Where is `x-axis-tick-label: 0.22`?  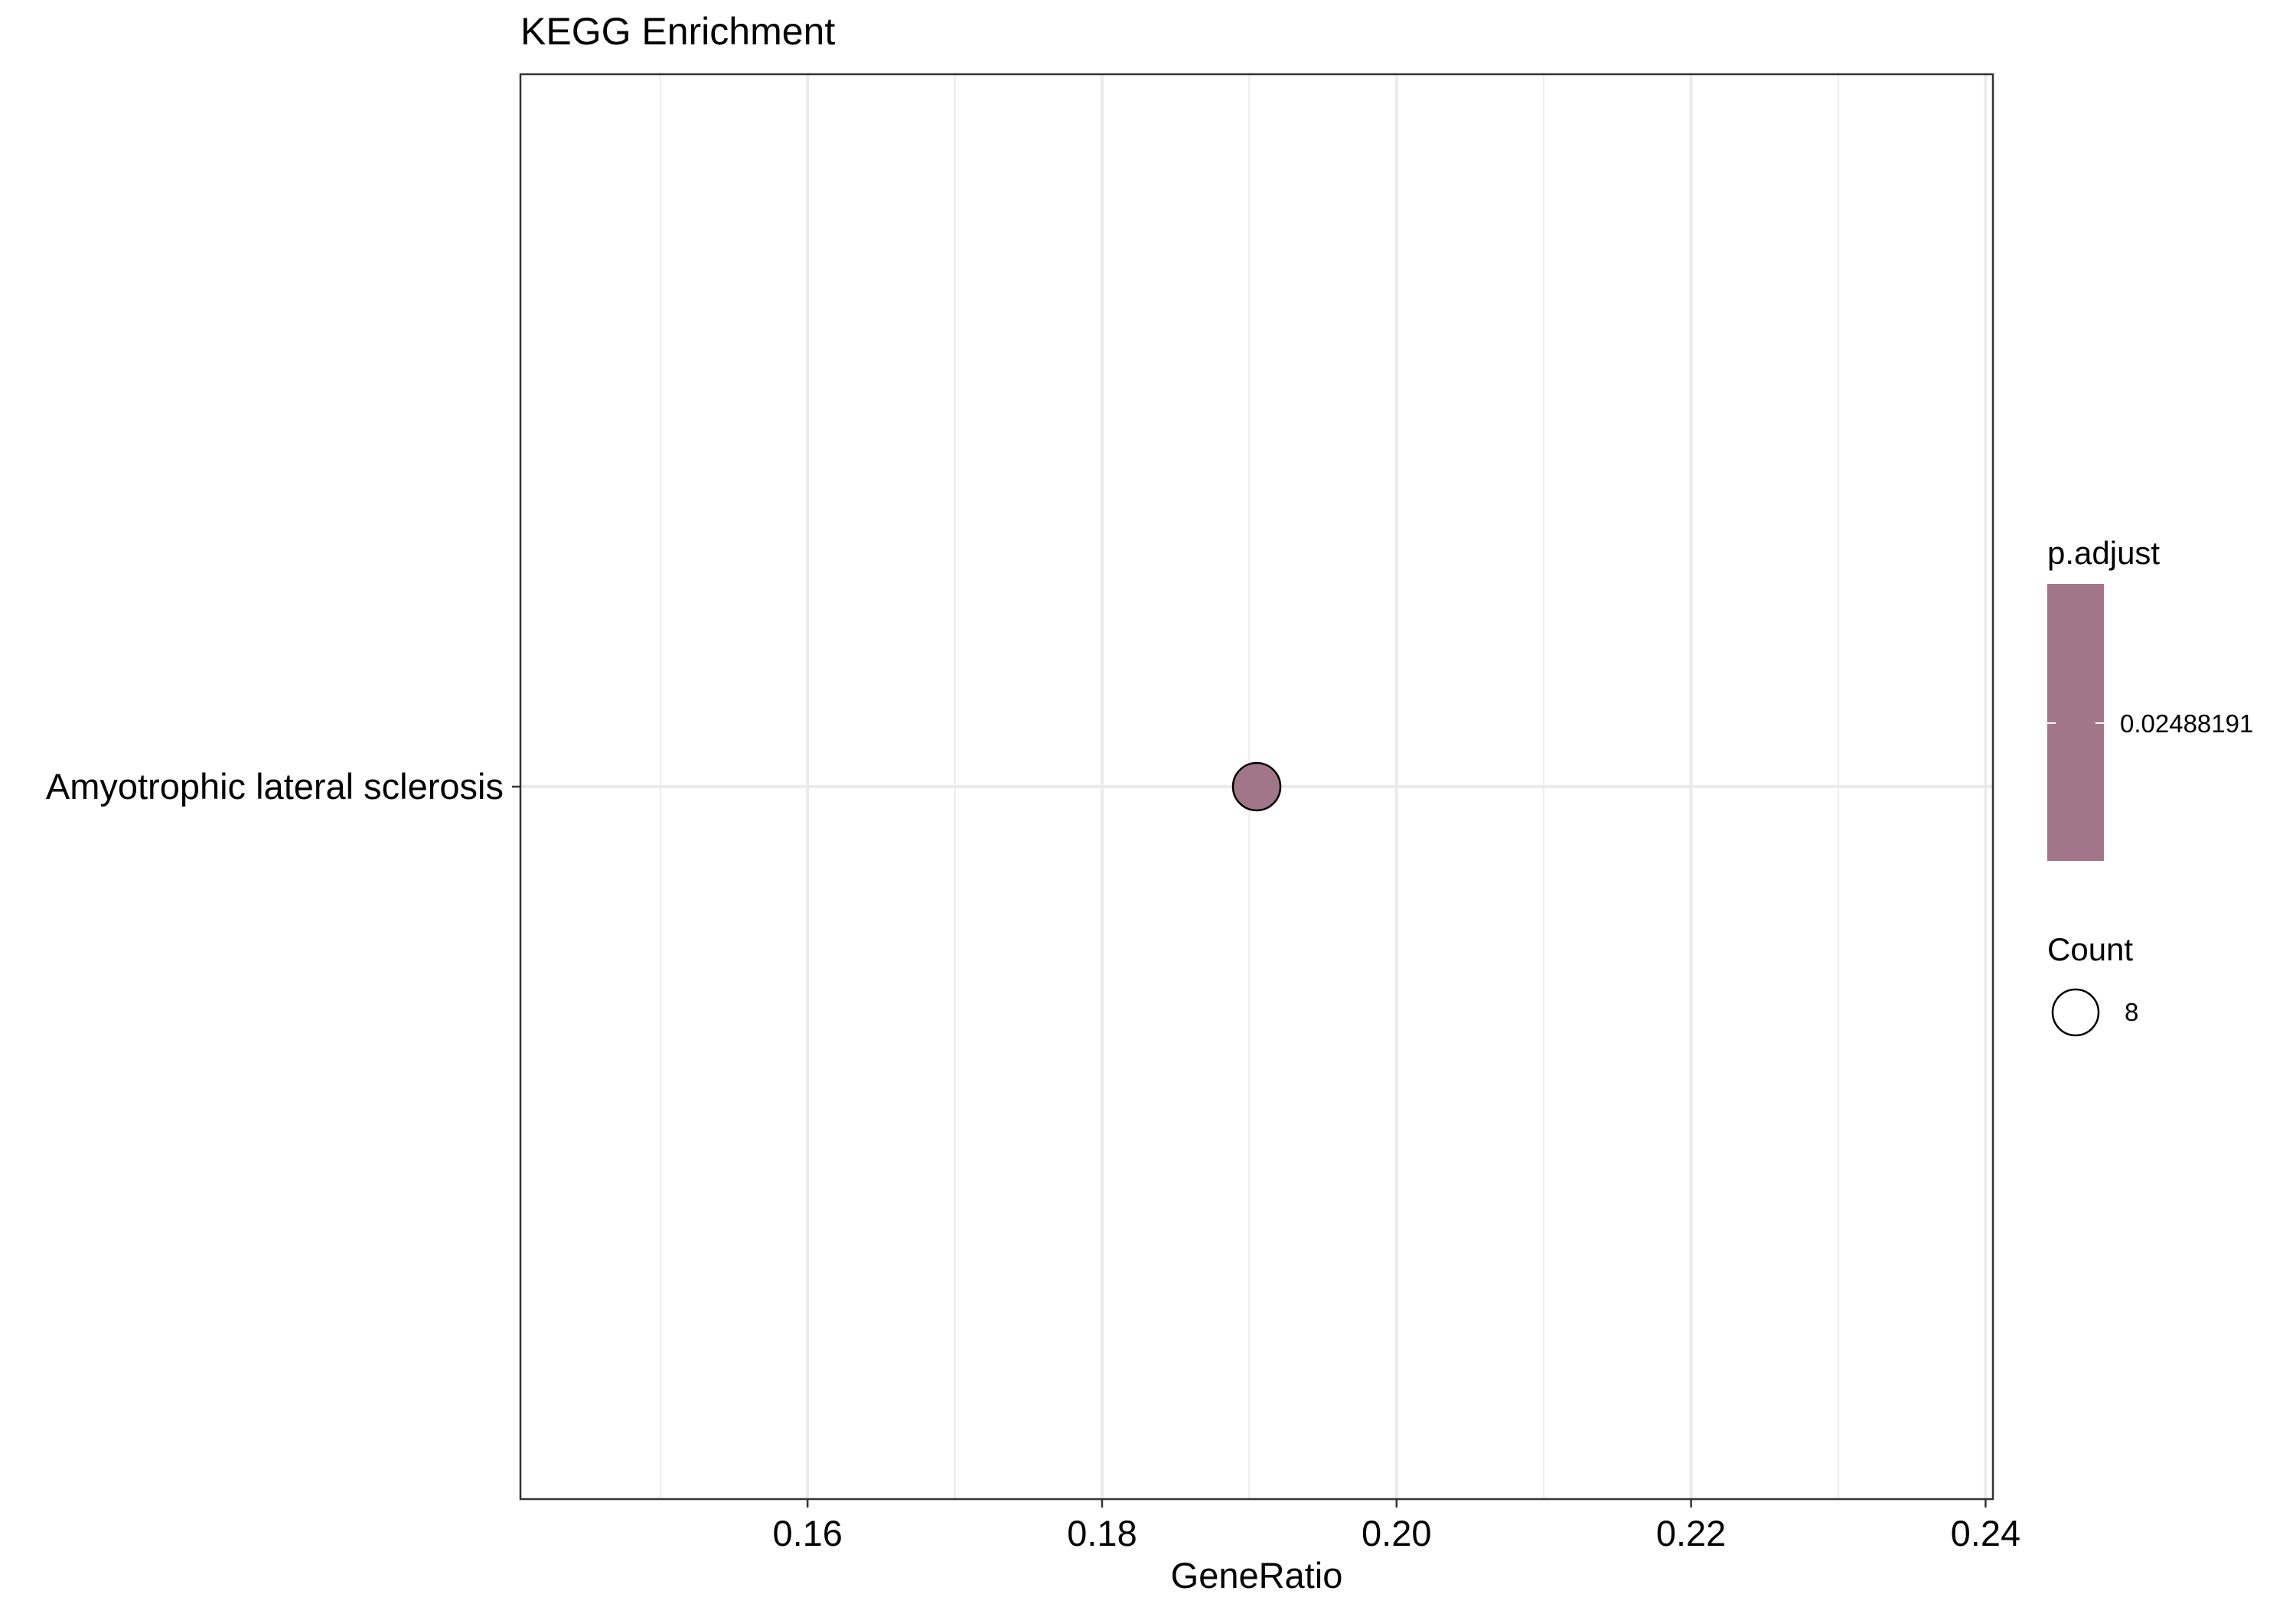
x-axis-tick-label: 0.22 is located at coordinates (1691, 1533).